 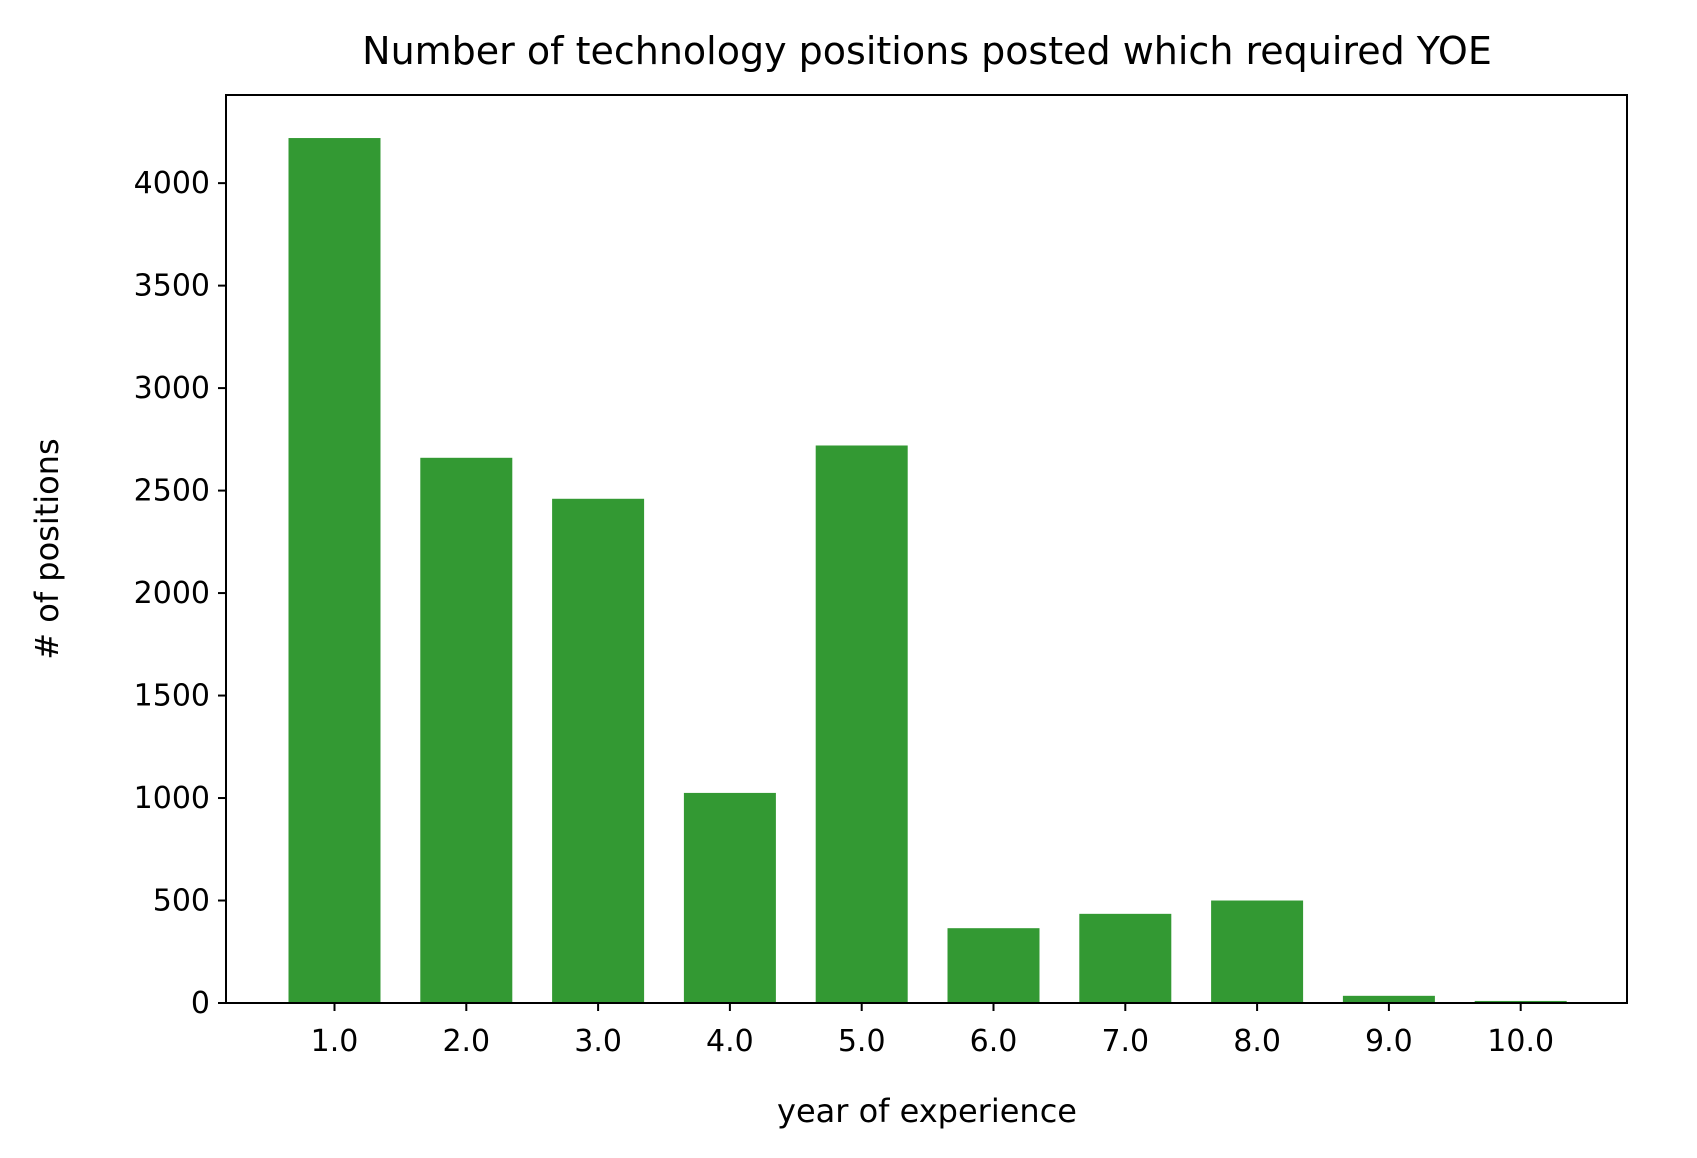 What do you see at coordinates (1389, 1041) in the screenshot?
I see `x-tick-label: 9.0` at bounding box center [1389, 1041].